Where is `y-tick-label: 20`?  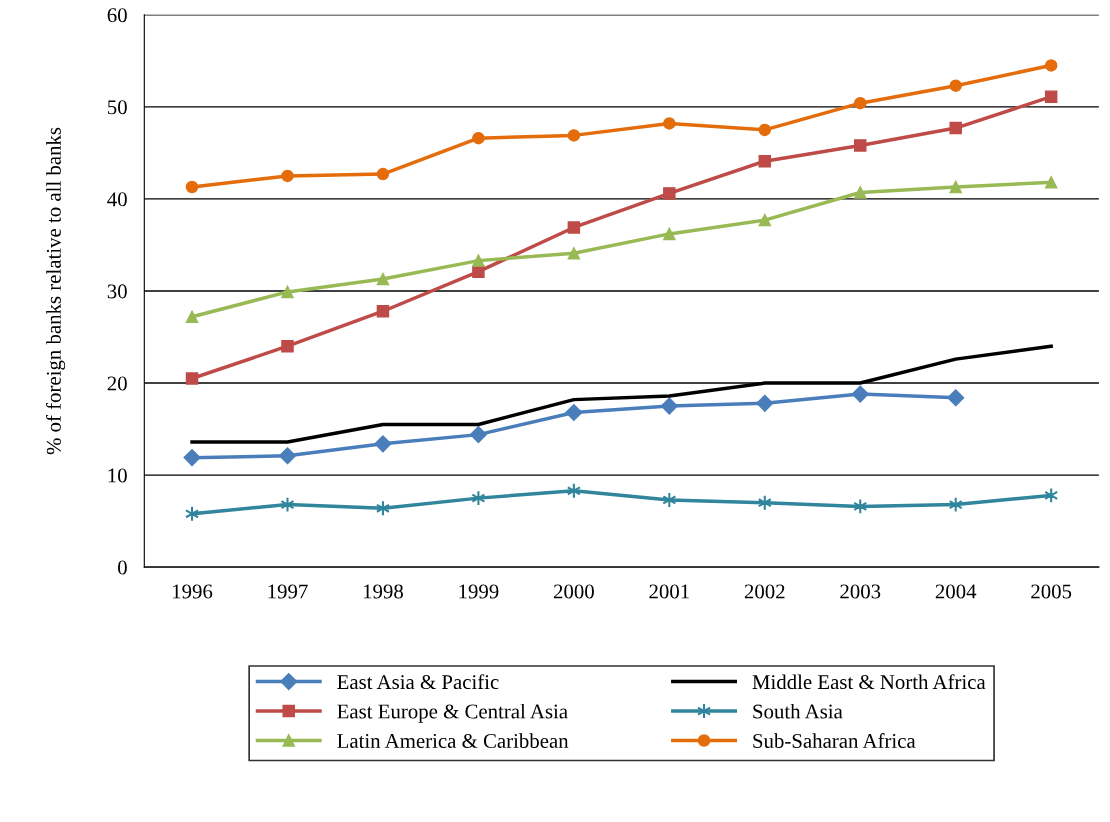
y-tick-label: 20 is located at coordinates (117, 383).